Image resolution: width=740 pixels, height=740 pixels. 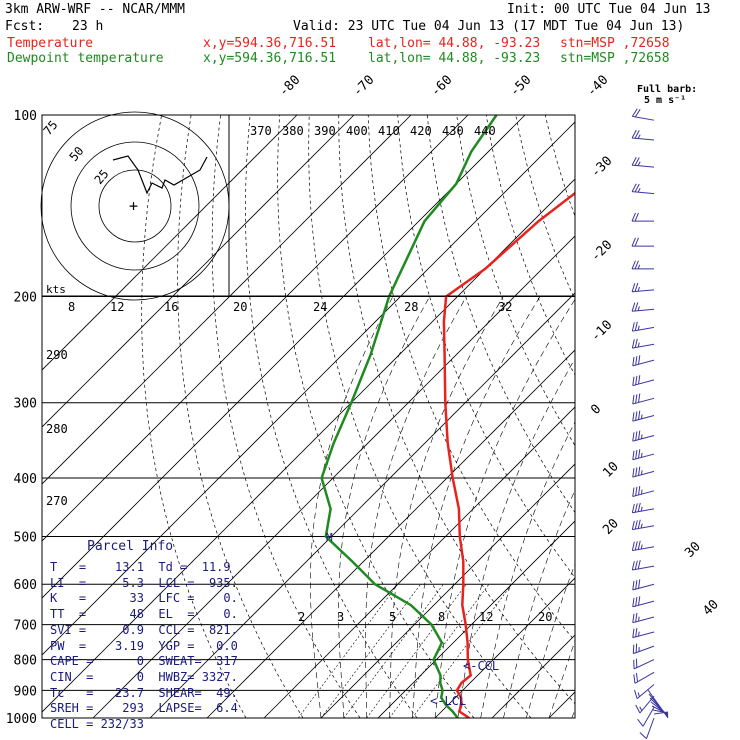 I want to click on parcel-info-row: K = 33 LFC = 0., so click(x=144, y=598).